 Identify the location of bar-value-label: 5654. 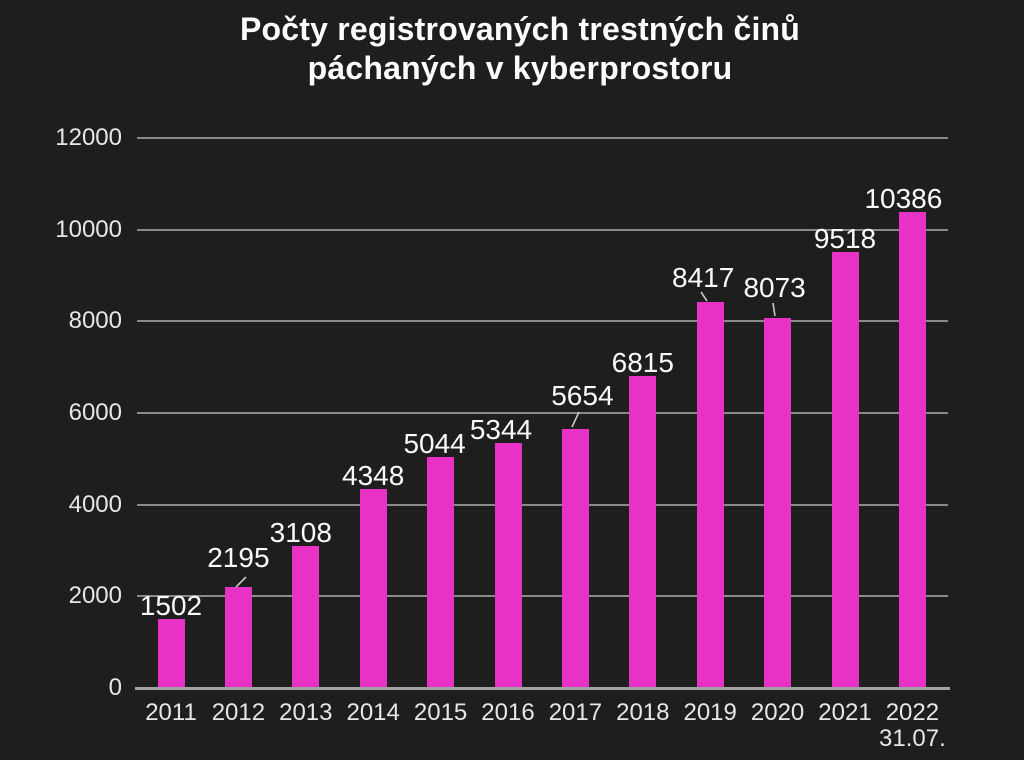
(582, 395).